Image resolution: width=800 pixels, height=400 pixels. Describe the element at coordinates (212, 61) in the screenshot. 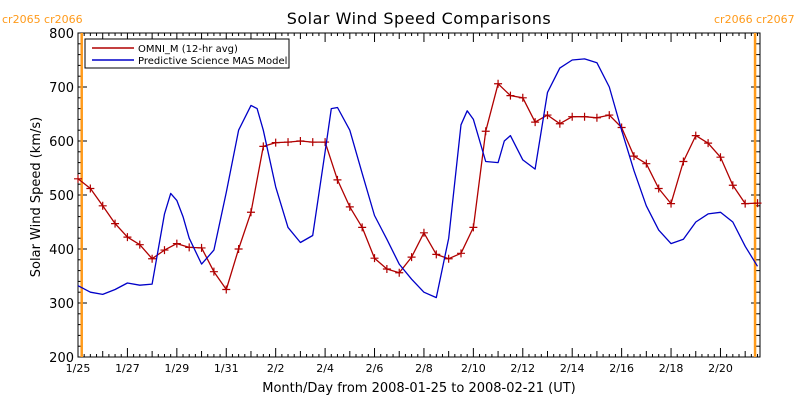

I see `legend-label-2: Predictive Science MAS Model` at that location.